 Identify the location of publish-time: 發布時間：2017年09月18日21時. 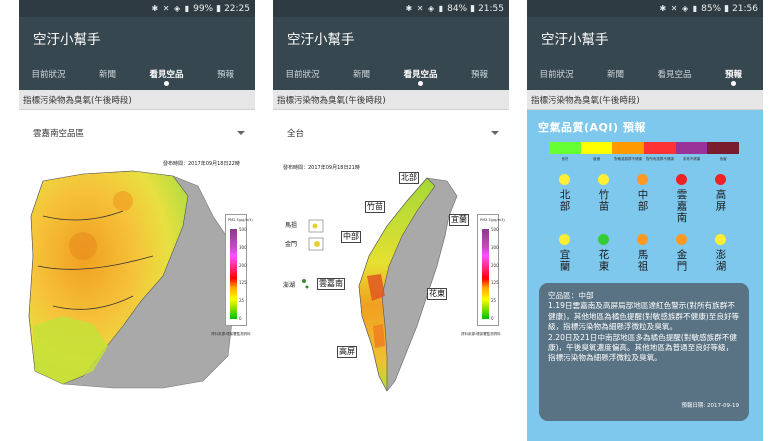
(321, 168).